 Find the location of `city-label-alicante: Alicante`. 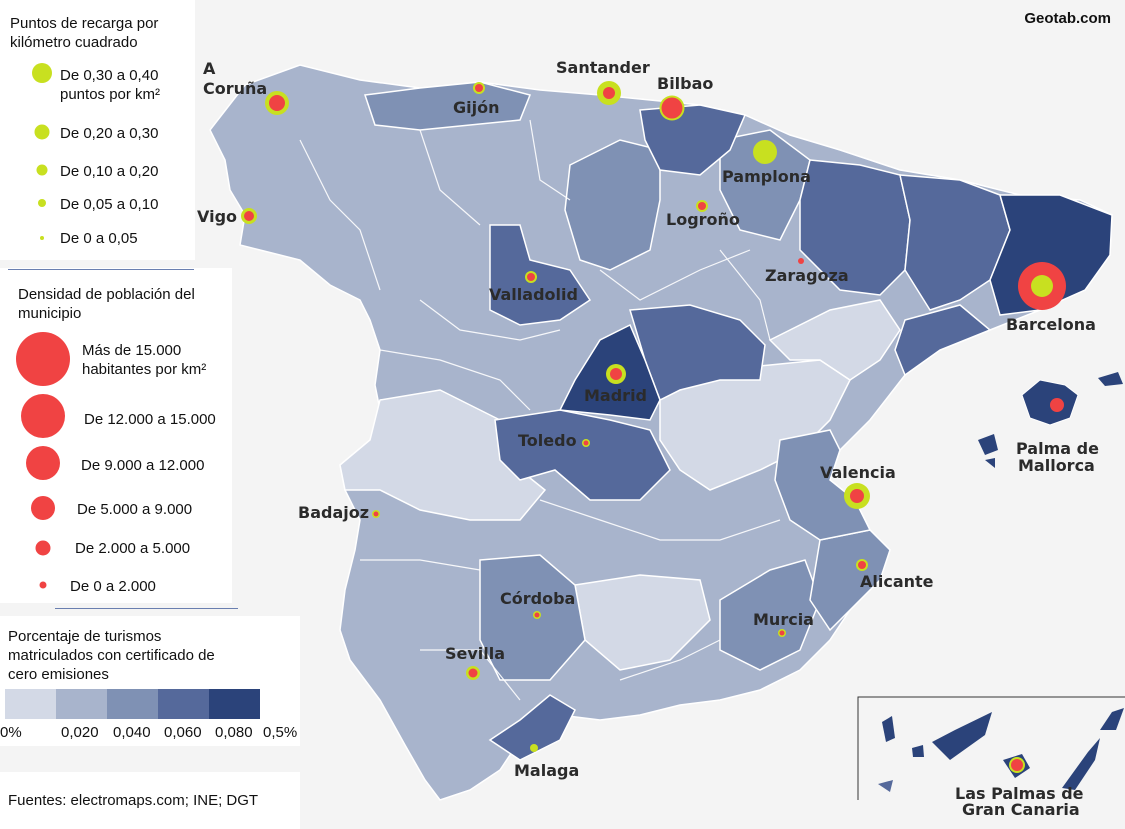

city-label-alicante: Alicante is located at coordinates (897, 581).